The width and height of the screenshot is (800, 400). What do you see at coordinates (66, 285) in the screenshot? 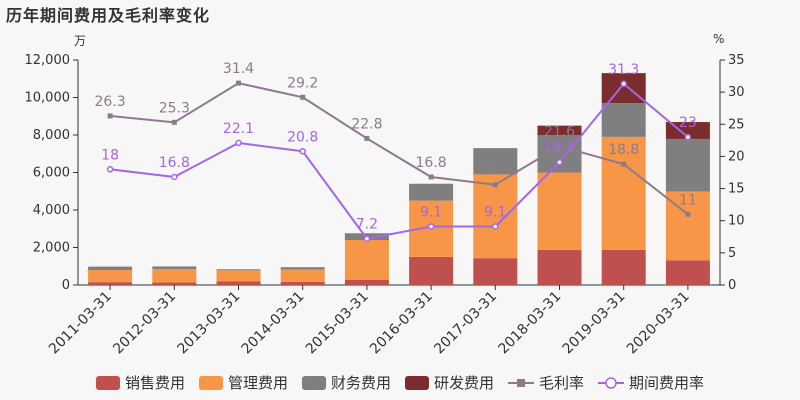
I see `left-tick-label: 0` at bounding box center [66, 285].